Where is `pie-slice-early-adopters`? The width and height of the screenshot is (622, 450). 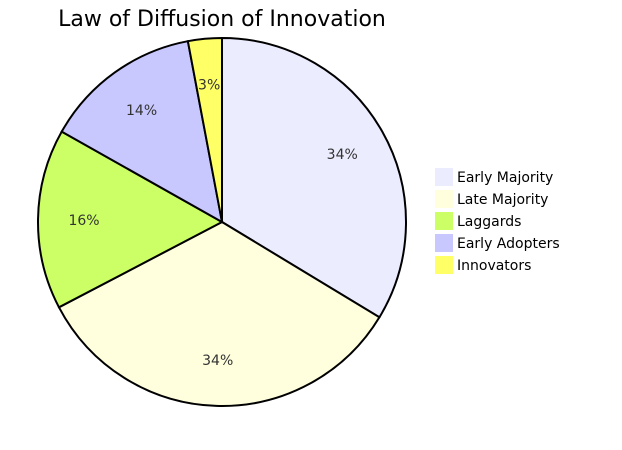
pie-slice-early-adopters is located at coordinates (142, 132).